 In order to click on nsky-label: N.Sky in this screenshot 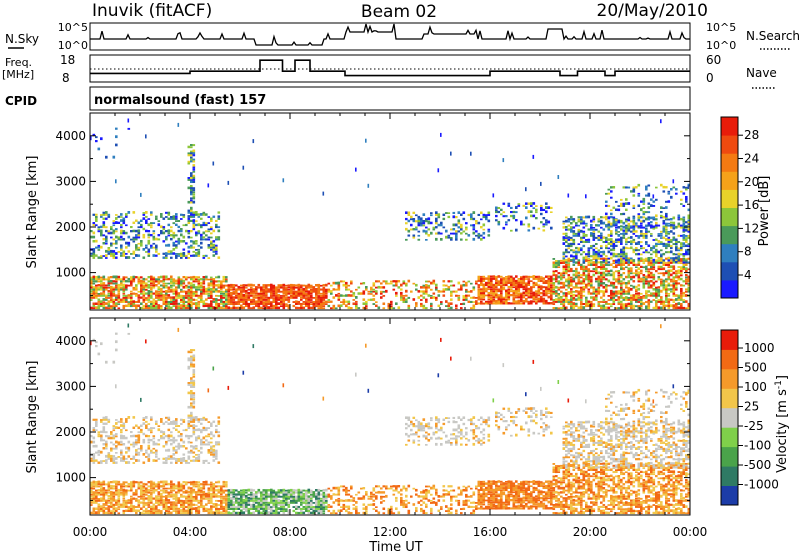, I will do `click(22, 39)`.